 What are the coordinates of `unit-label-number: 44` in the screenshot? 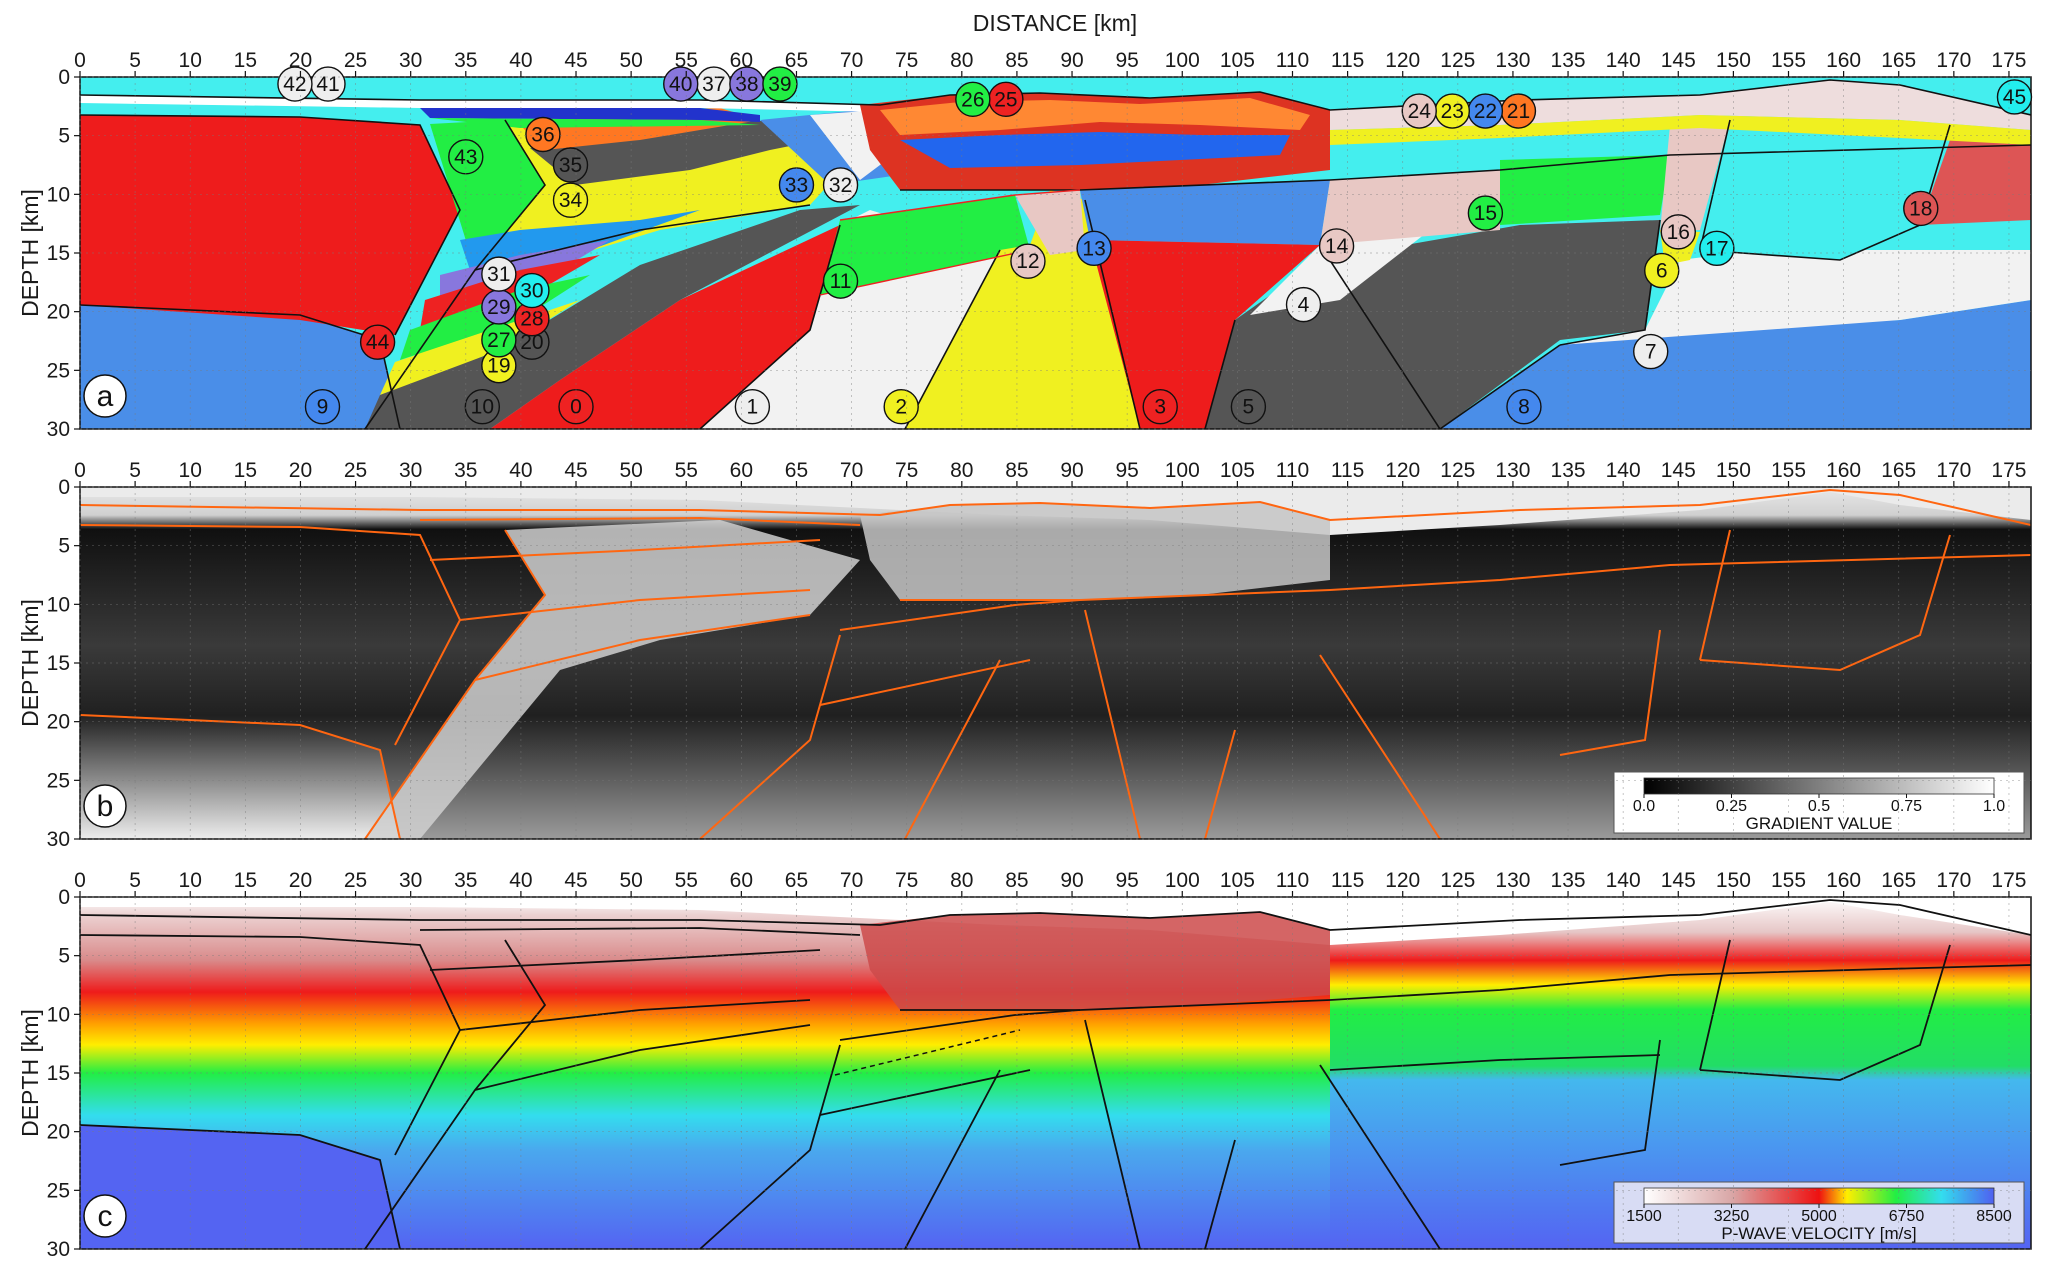 It's located at (378, 342).